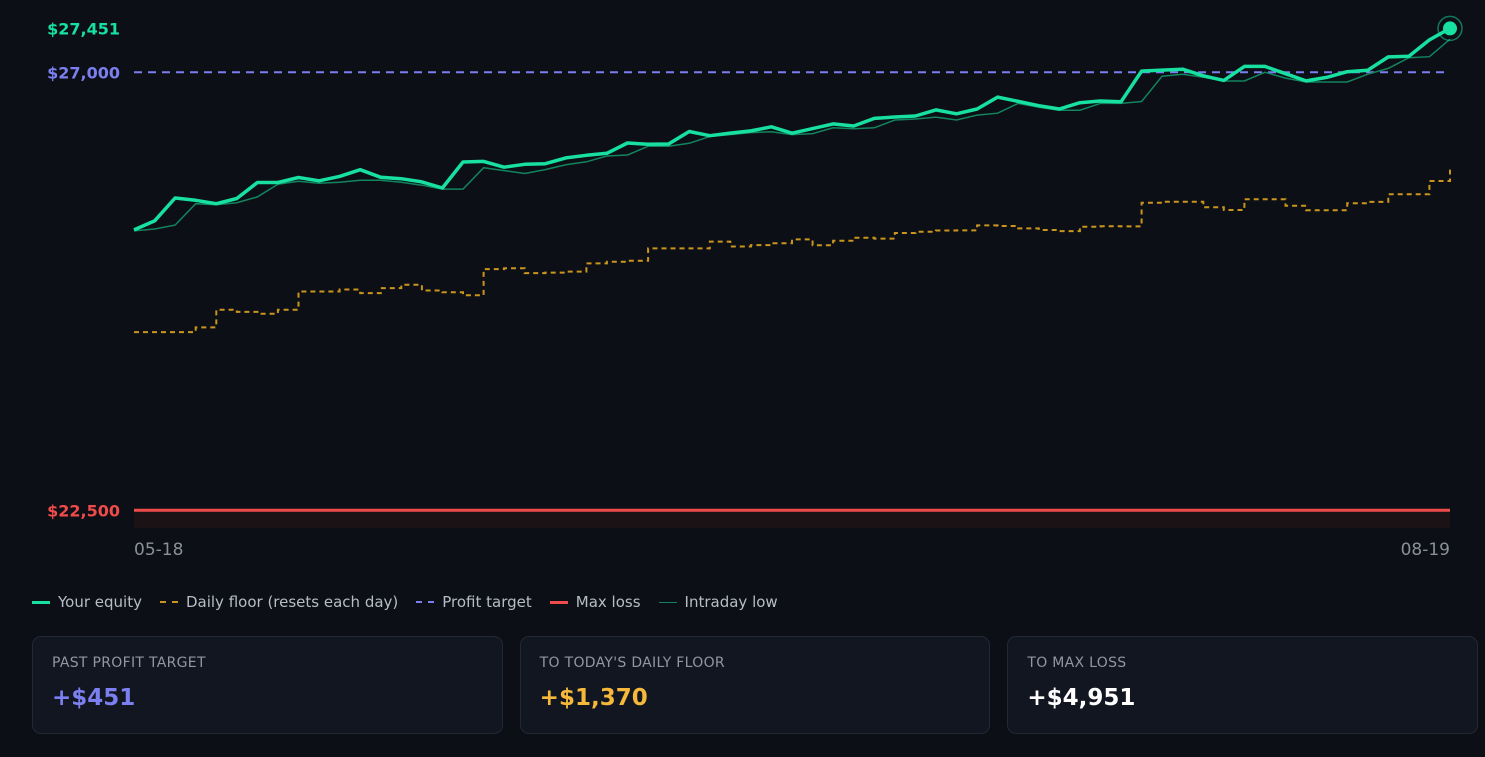 This screenshot has width=1485, height=757. I want to click on legend-swatch-intraday-low, so click(667, 602).